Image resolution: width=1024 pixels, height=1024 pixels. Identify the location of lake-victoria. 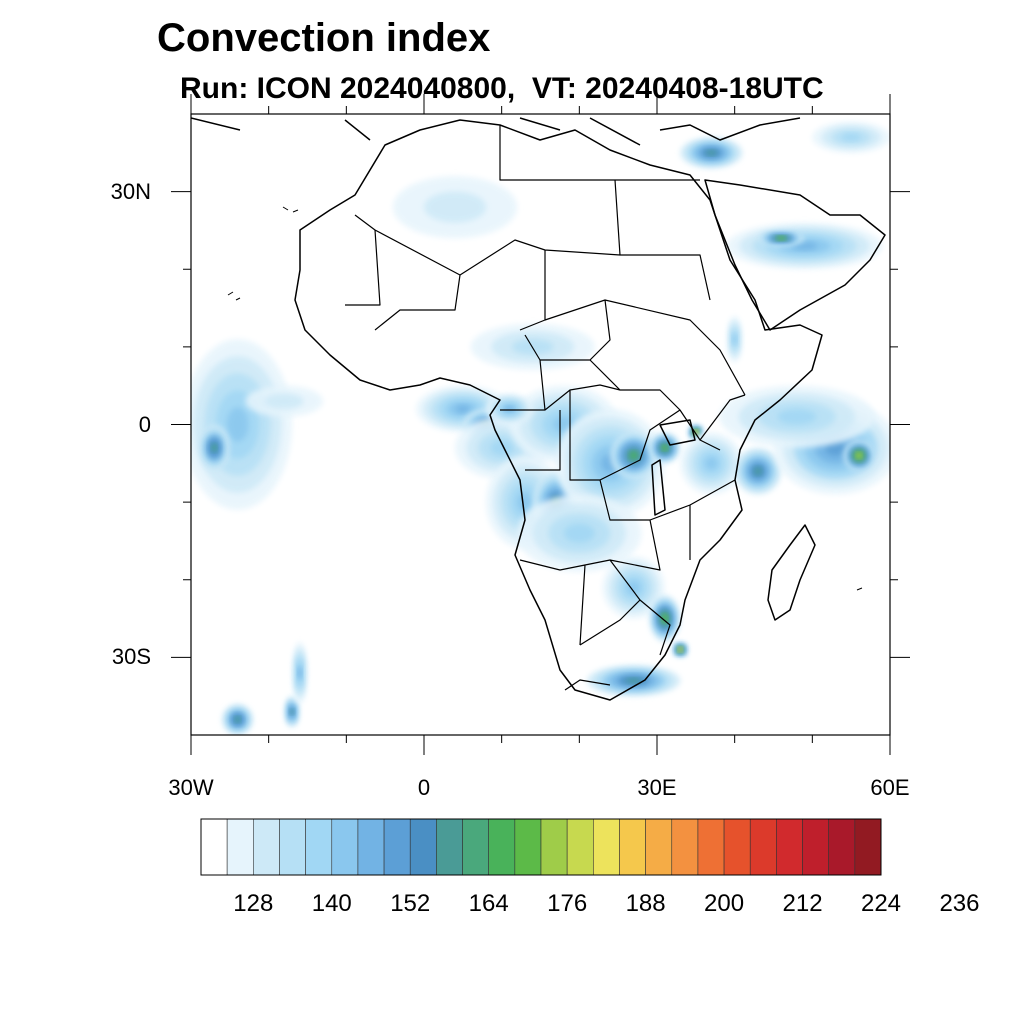
(677, 432).